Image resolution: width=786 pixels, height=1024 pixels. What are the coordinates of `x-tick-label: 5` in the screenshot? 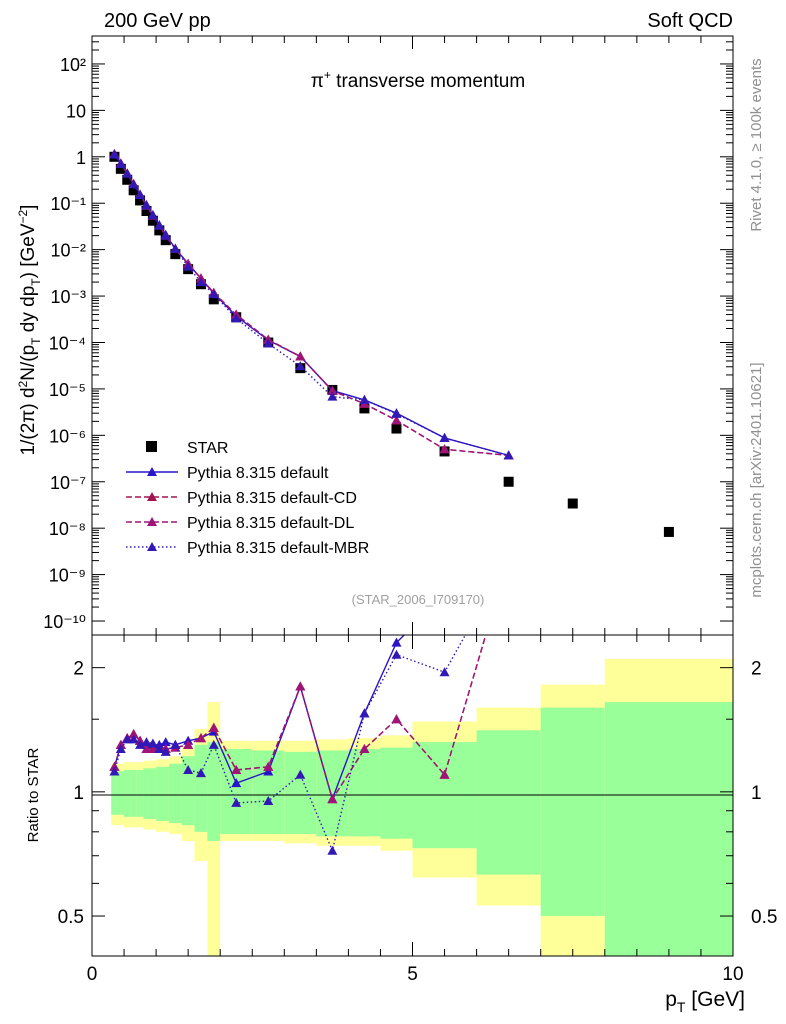 It's located at (412, 974).